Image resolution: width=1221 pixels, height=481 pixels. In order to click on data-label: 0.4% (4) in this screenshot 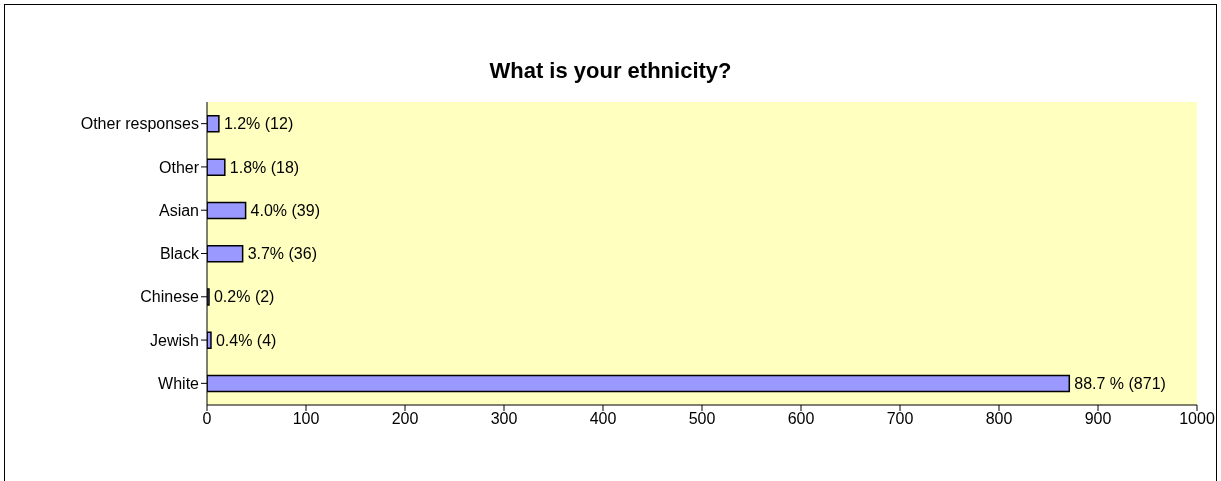, I will do `click(246, 340)`.